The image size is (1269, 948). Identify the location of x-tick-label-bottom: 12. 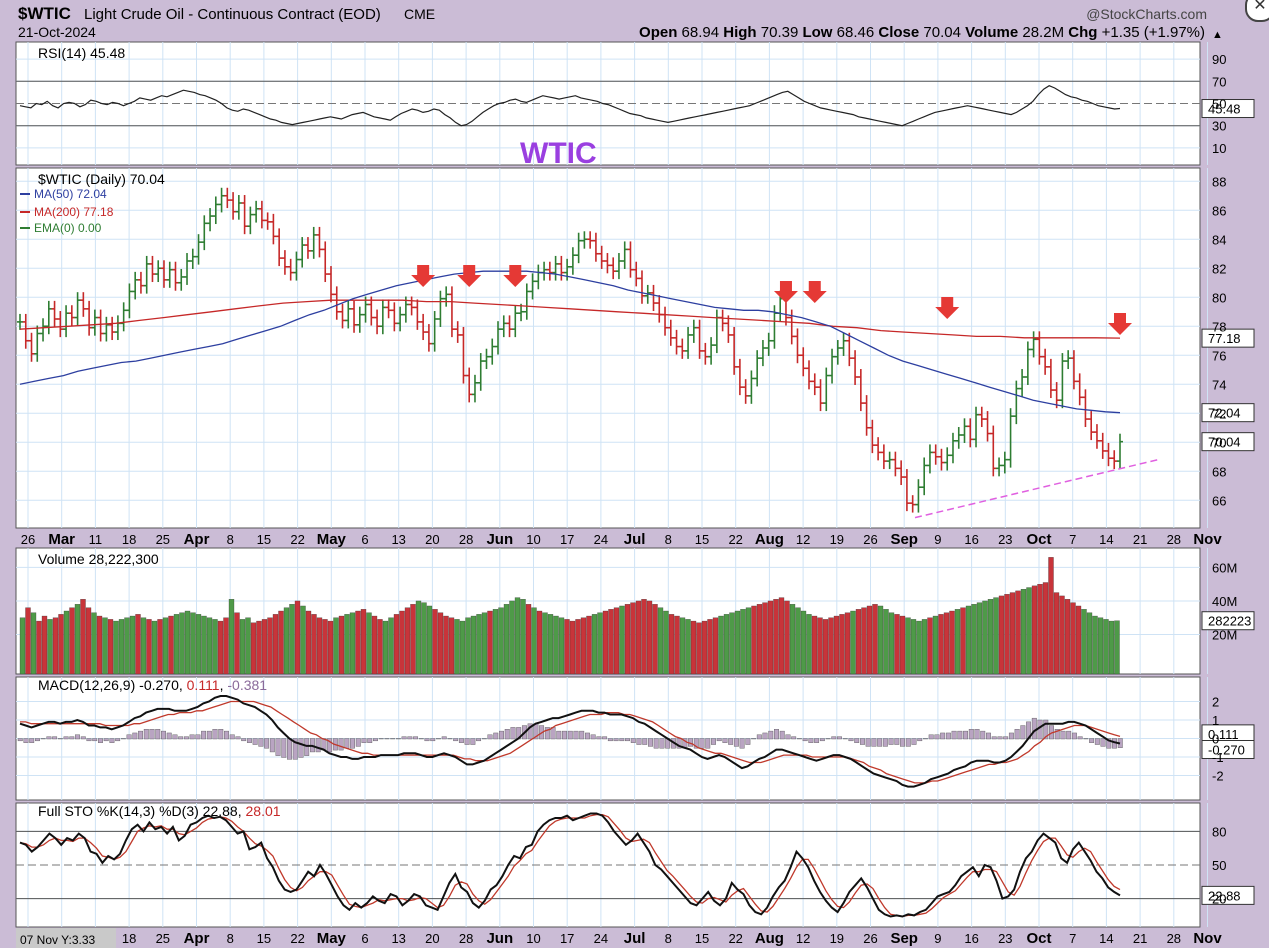
(803, 938).